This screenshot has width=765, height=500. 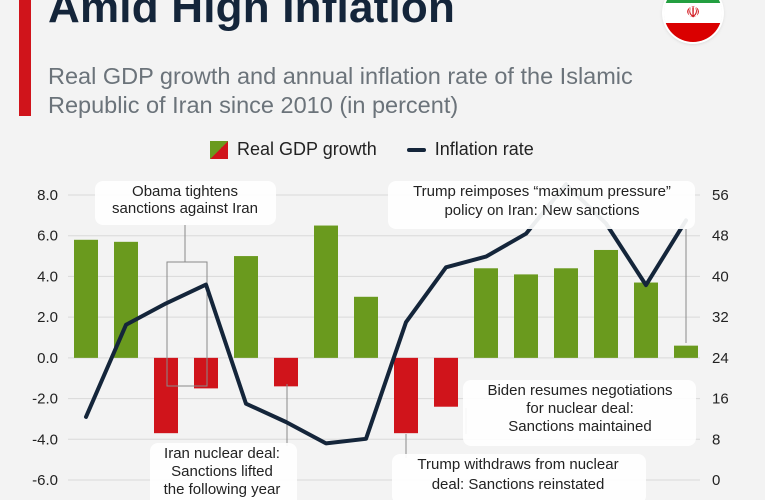 I want to click on left-tick-label: 0.0, so click(x=47, y=358).